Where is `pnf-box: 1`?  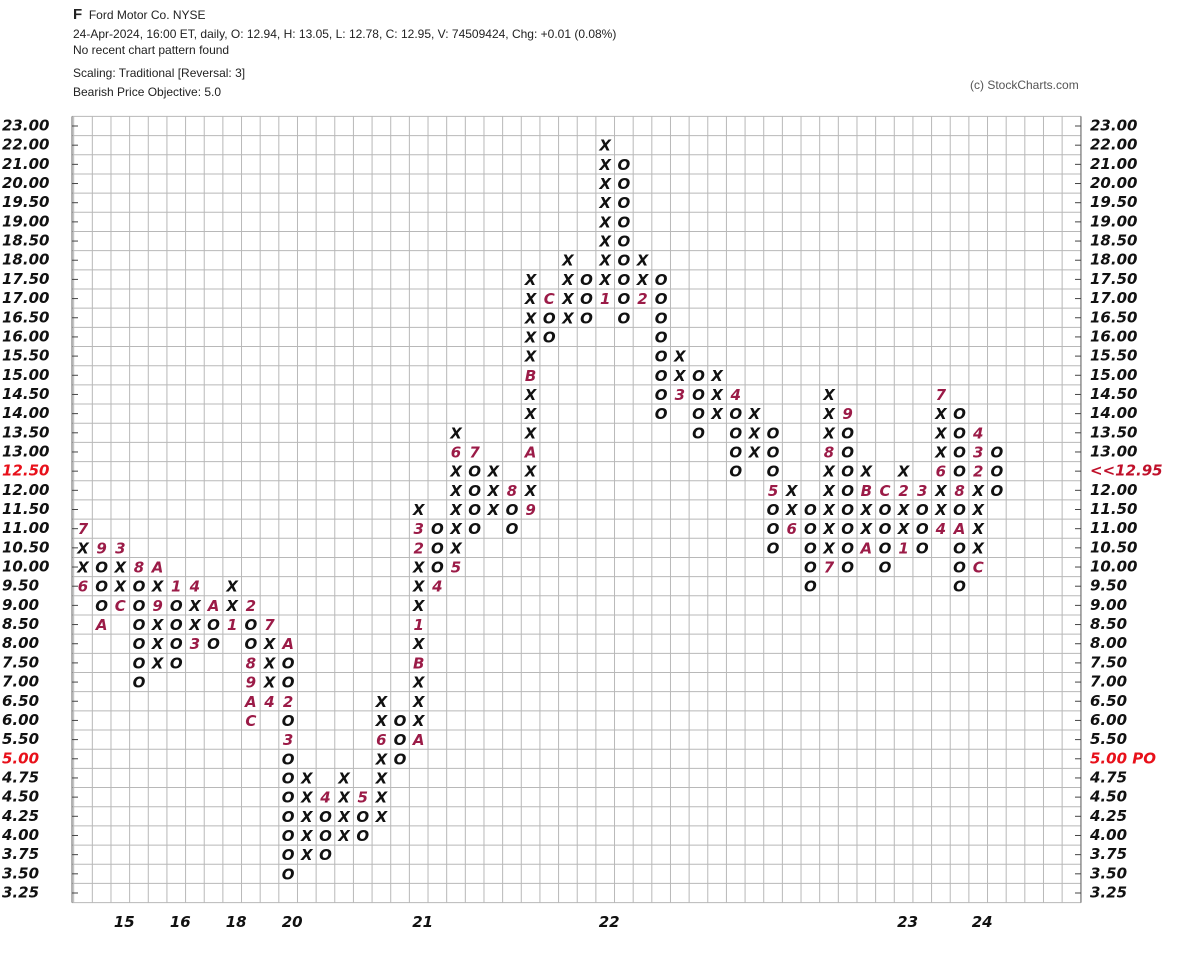 pnf-box: 1 is located at coordinates (176, 587).